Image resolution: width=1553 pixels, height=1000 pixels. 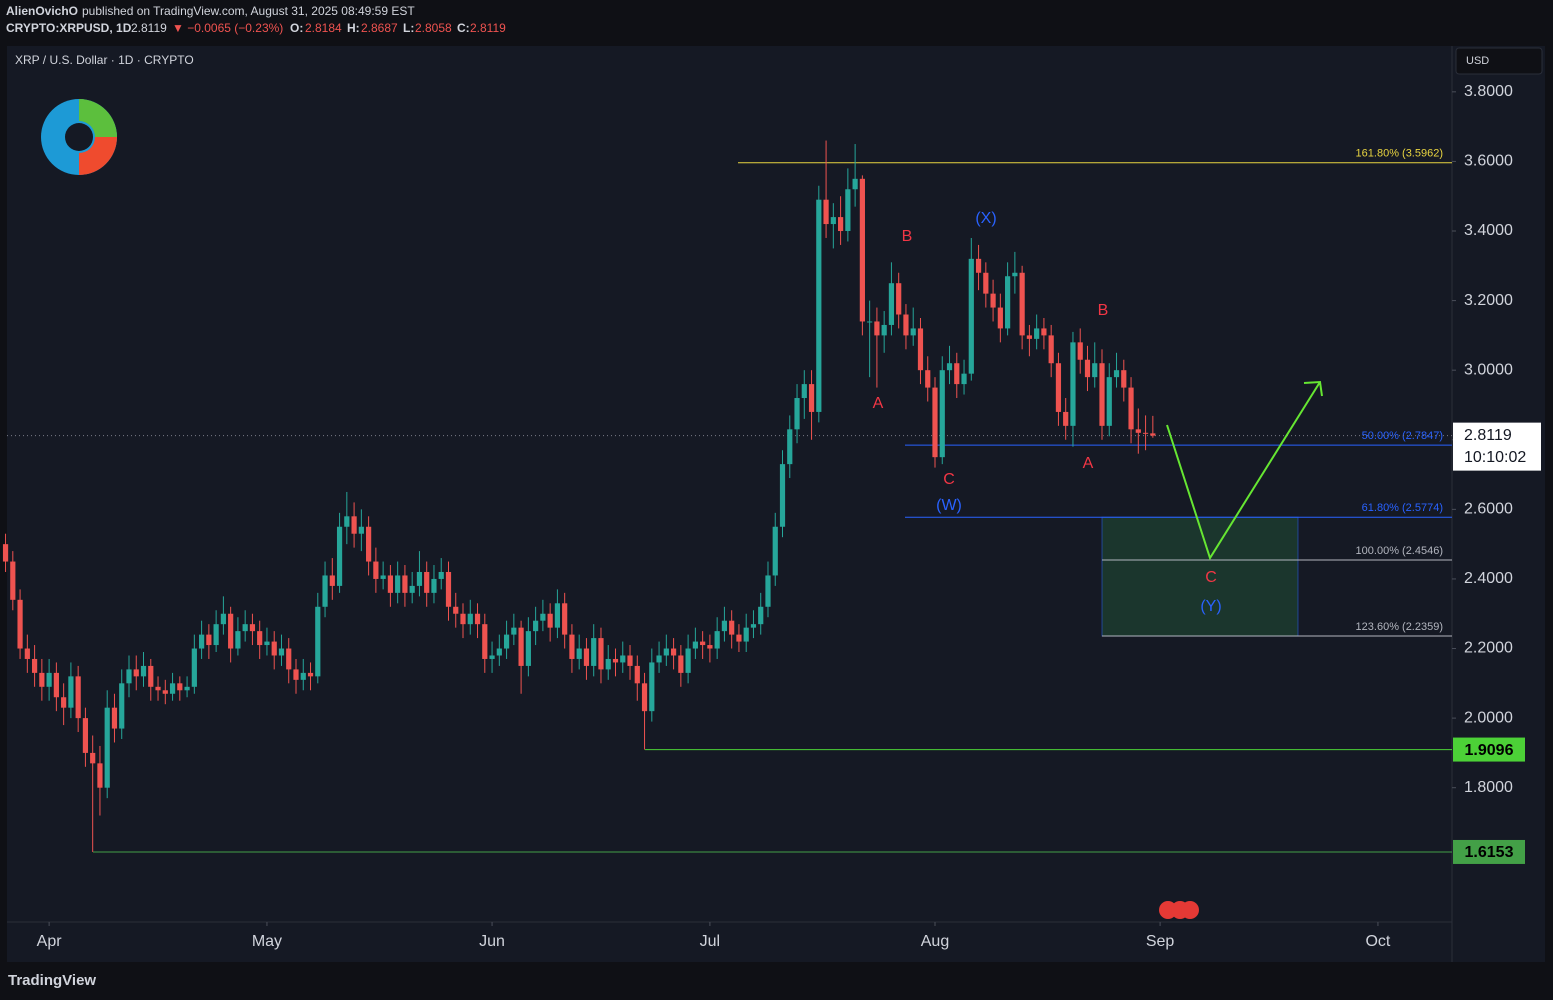 What do you see at coordinates (1313, 388) in the screenshot?
I see `projection-arrow` at bounding box center [1313, 388].